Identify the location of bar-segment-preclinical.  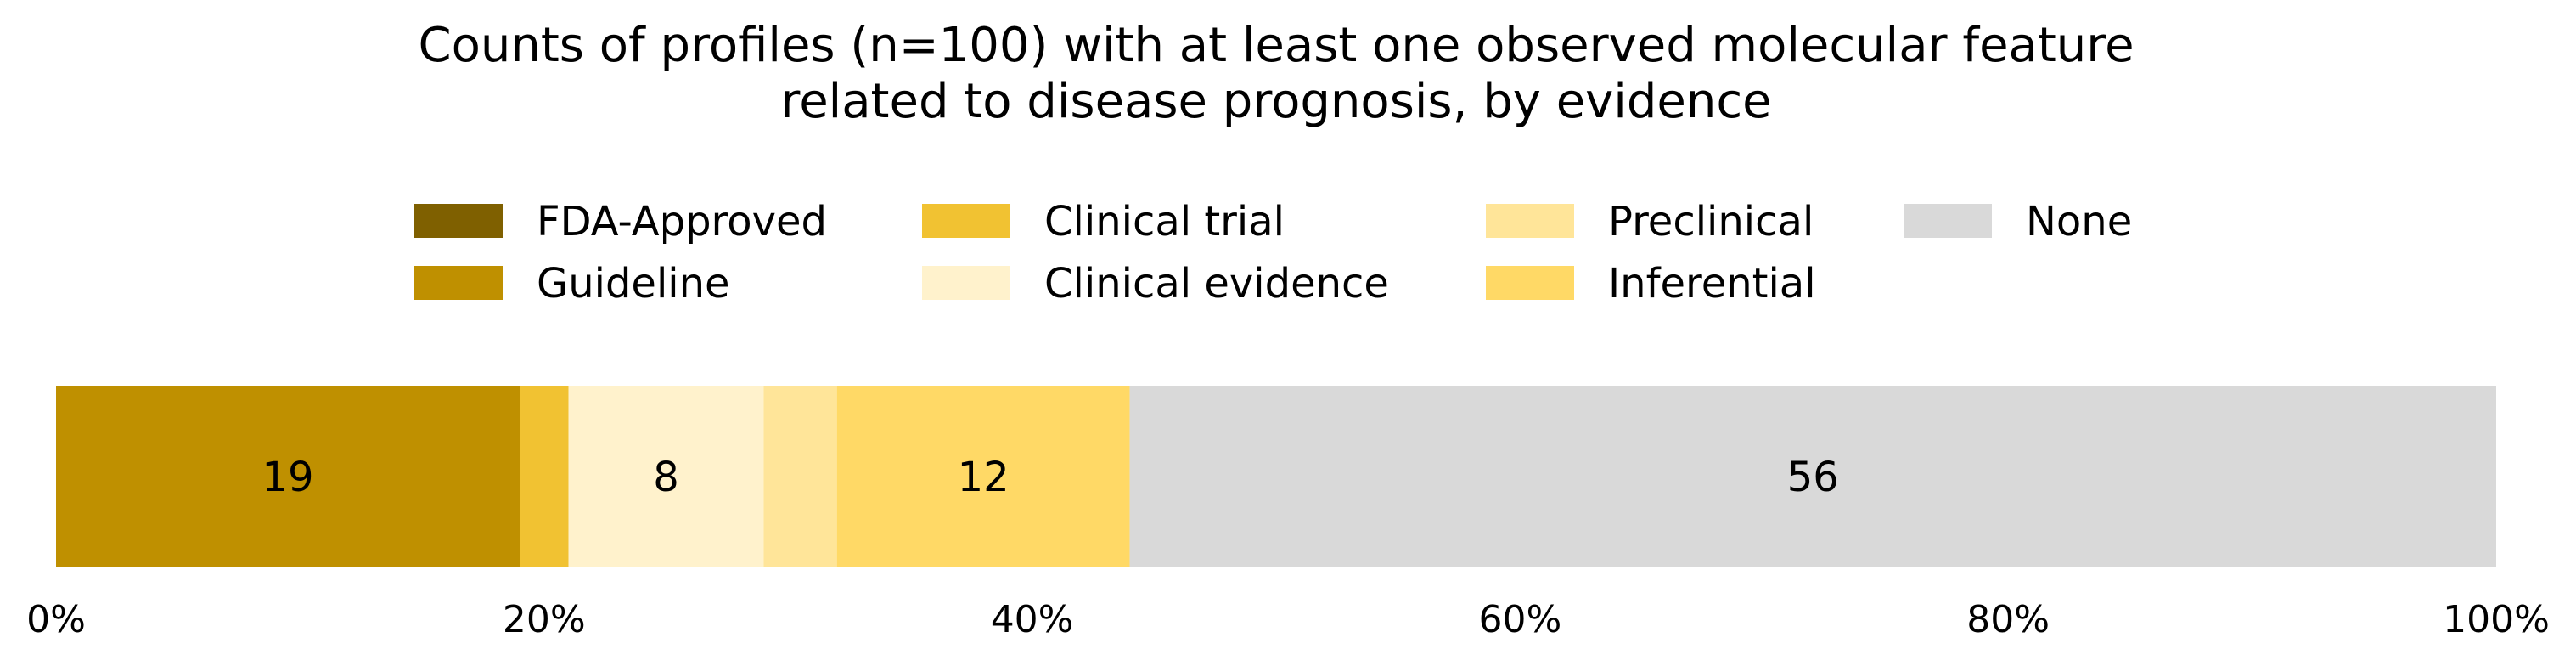
(800, 476).